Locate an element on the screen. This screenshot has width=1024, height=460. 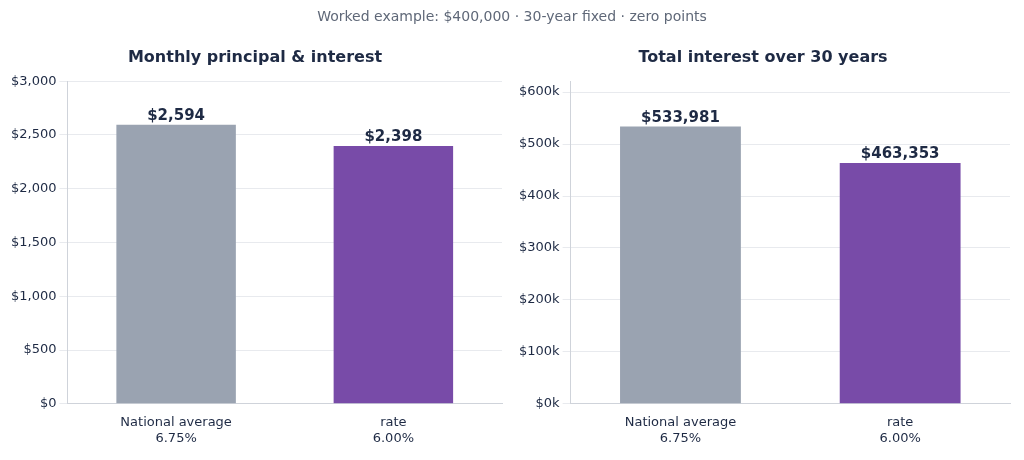
y-tick-label: $600k is located at coordinates (539, 91).